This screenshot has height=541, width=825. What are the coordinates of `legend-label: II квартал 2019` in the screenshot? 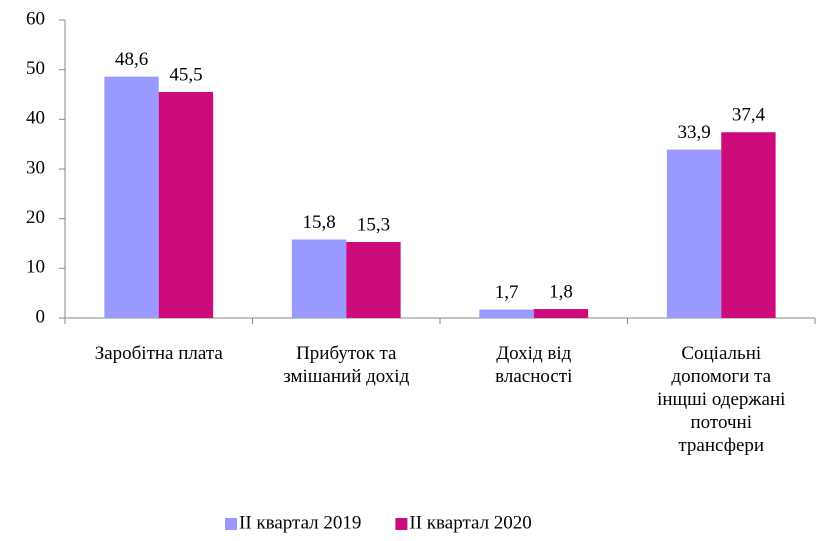 It's located at (300, 522).